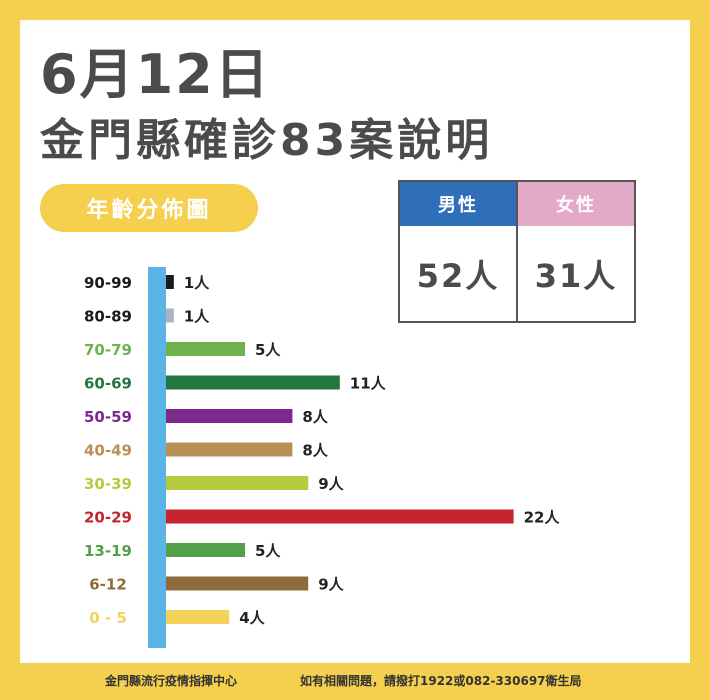 Image resolution: width=710 pixels, height=700 pixels. I want to click on male-label: 男性, so click(458, 204).